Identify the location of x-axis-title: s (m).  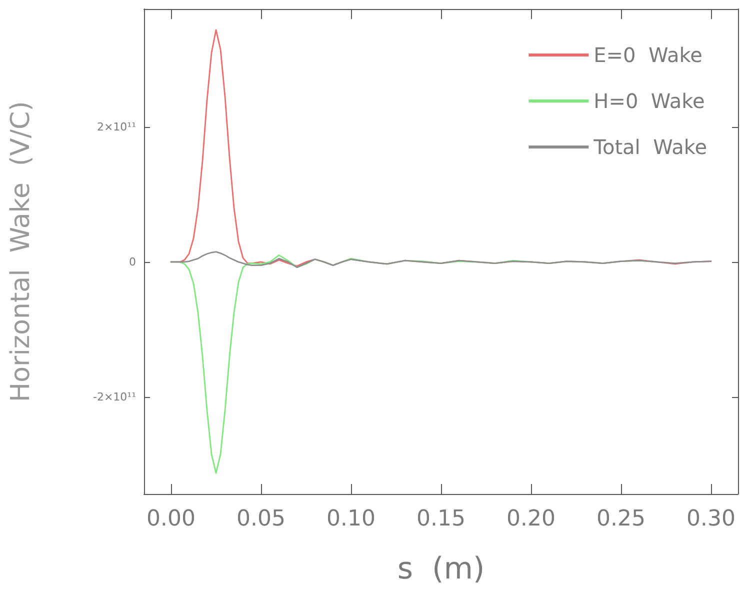
(441, 569).